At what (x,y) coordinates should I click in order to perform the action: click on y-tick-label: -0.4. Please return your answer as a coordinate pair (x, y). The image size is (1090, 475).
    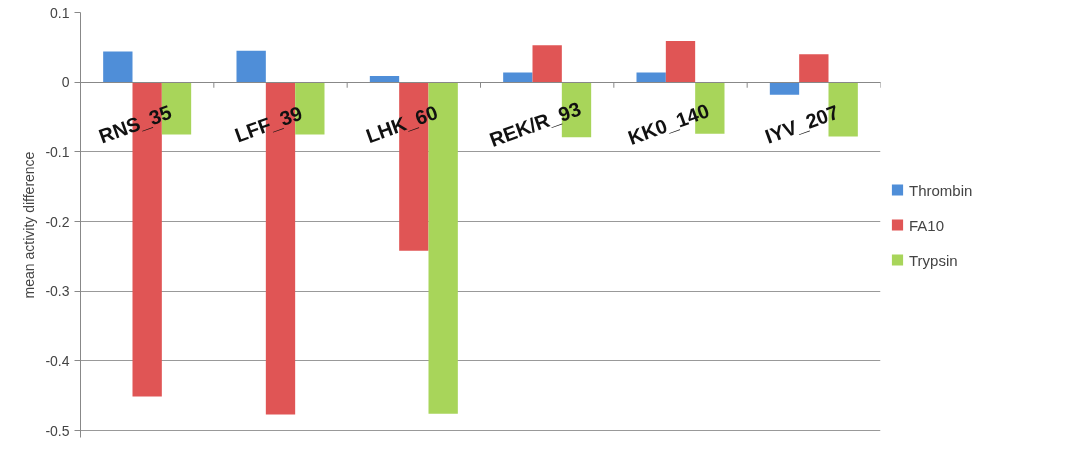
    Looking at the image, I should click on (57, 360).